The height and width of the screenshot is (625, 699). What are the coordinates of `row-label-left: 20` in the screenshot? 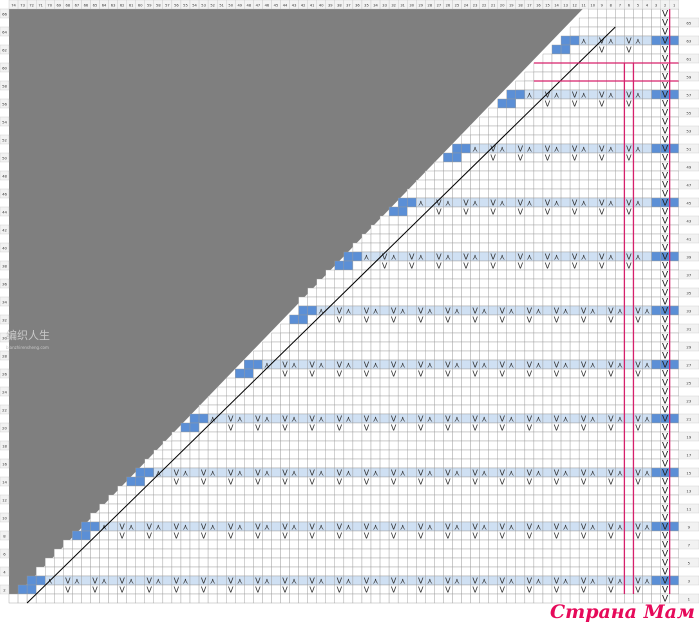 It's located at (4, 428).